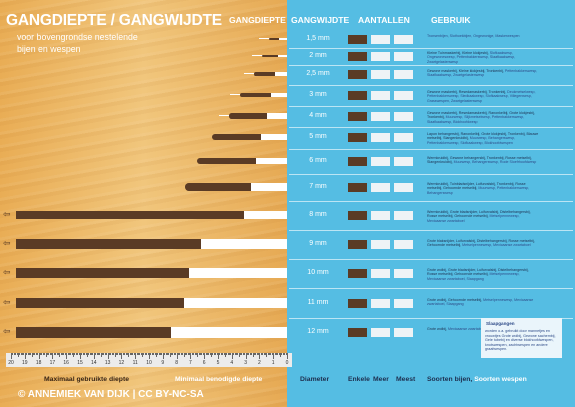 This screenshot has width=575, height=407. I want to click on ruler-label: 7, so click(190, 363).